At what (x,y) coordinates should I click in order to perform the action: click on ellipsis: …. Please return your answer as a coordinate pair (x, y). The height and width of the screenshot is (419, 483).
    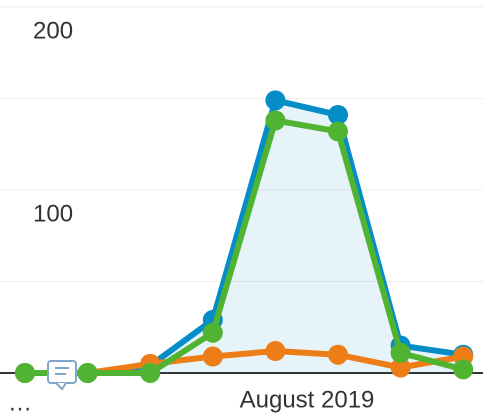
    Looking at the image, I should click on (20, 402).